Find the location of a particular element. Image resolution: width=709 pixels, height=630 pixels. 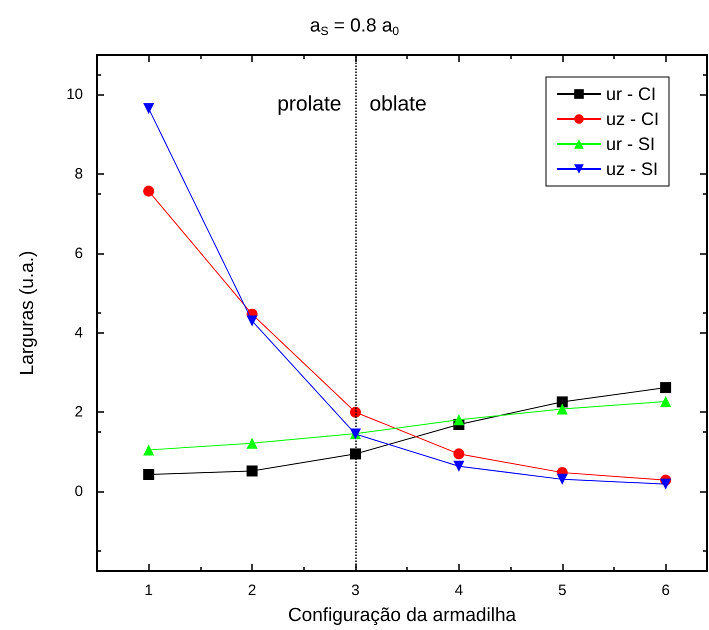

legend-label: ur - CI is located at coordinates (631, 94).